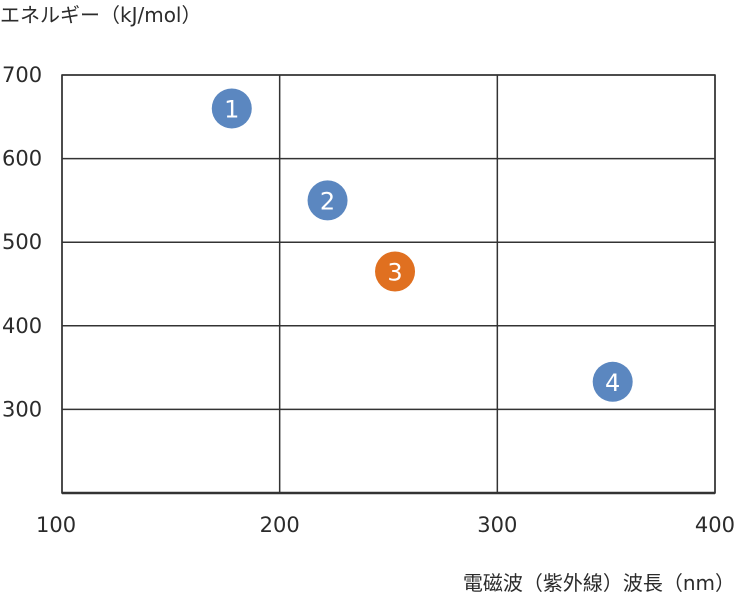 The height and width of the screenshot is (599, 735). I want to click on data-point-2: 2, so click(327, 200).